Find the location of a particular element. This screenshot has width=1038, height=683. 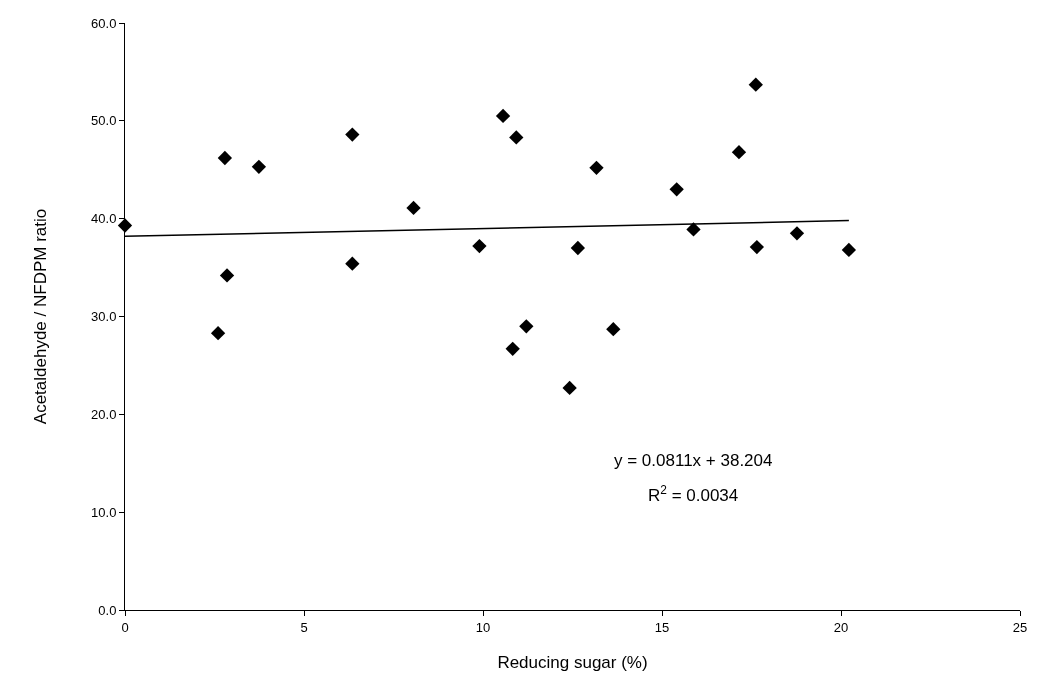

x-tick-label: 5 is located at coordinates (304, 627).